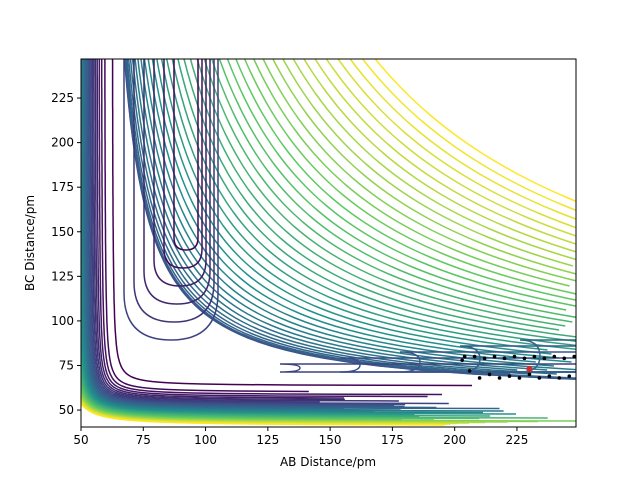 Image resolution: width=640 pixels, height=484 pixels. Describe the element at coordinates (143, 440) in the screenshot. I see `x-tick-label: 75` at that location.